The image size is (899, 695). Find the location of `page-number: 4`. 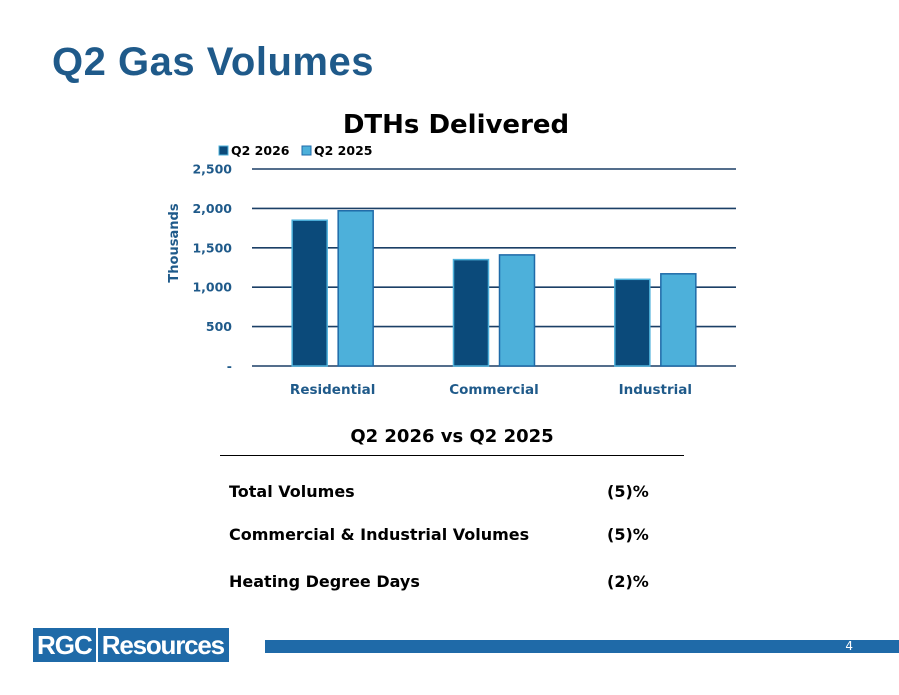

page-number: 4 is located at coordinates (849, 646).